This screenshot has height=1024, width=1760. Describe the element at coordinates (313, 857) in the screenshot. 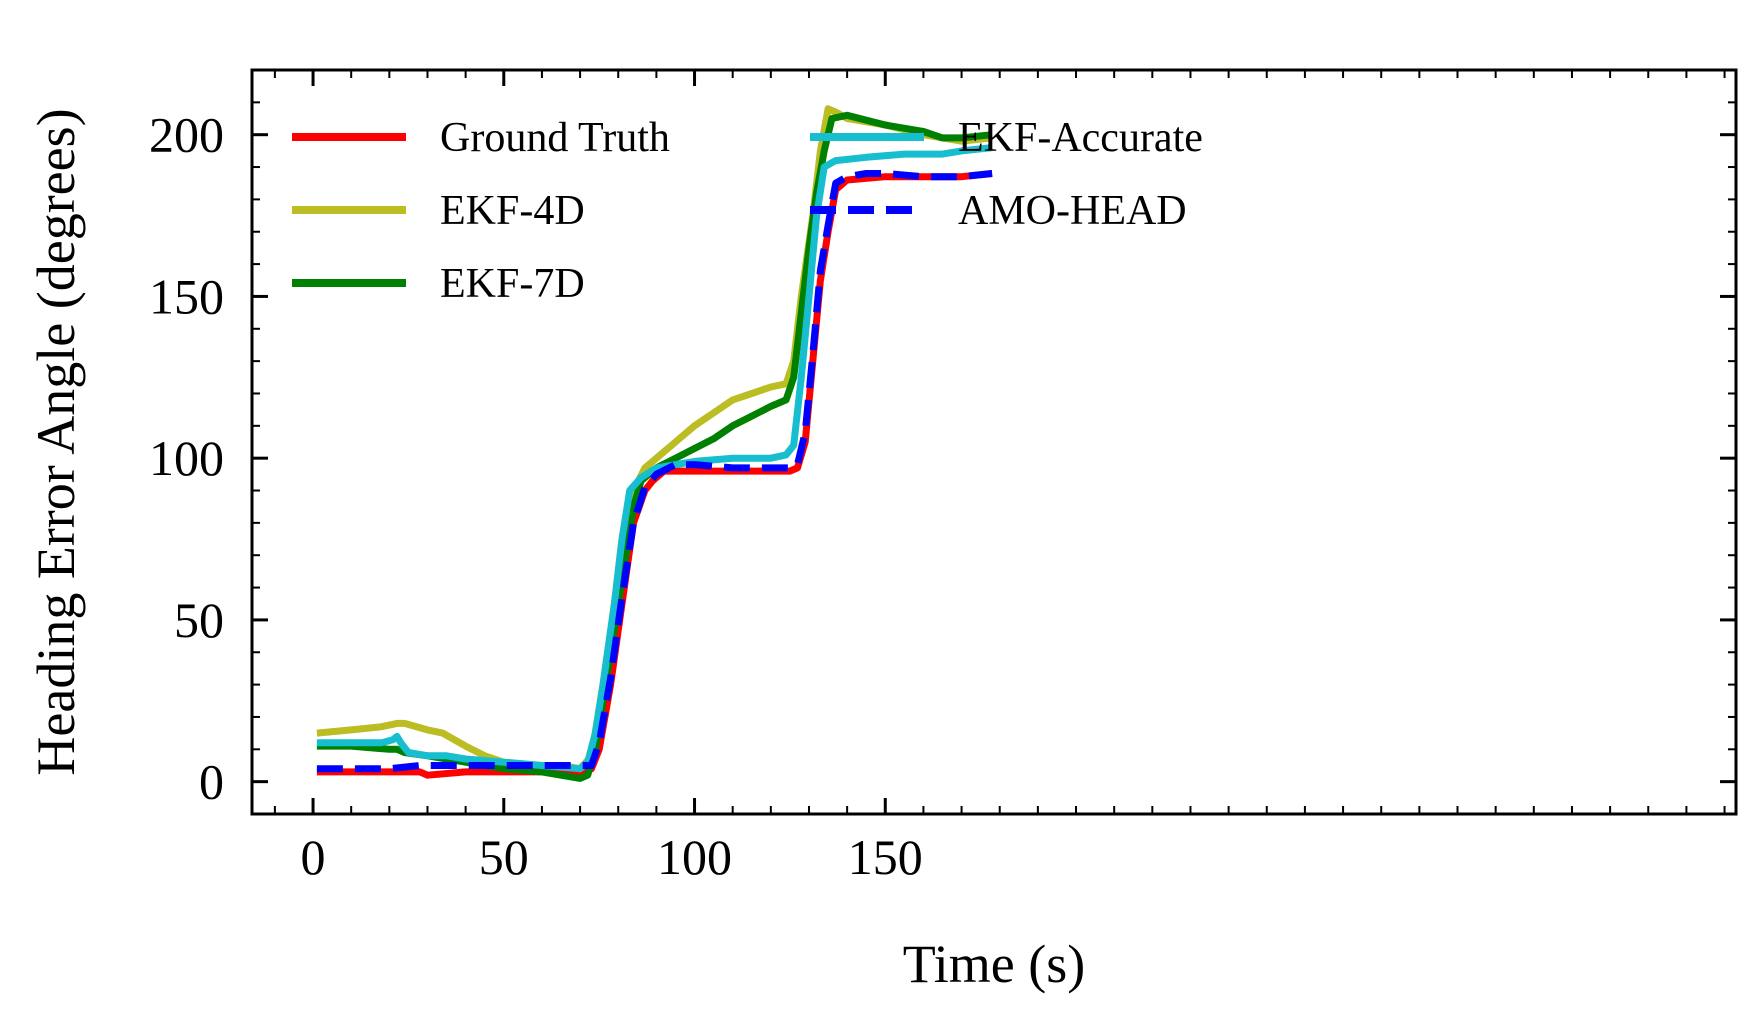

I see `x-tick-label: 0` at that location.